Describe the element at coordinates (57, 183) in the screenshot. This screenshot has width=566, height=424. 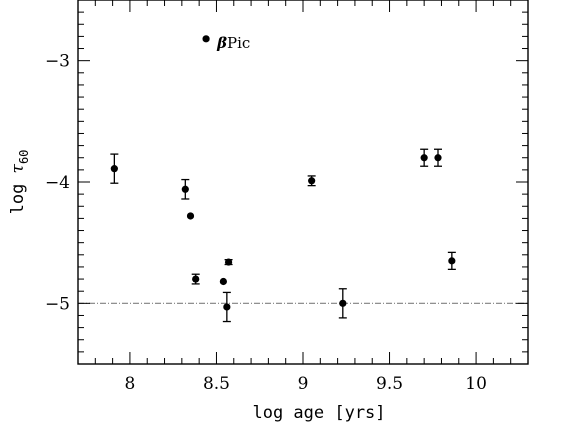
I see `y-tick-label: −4` at that location.